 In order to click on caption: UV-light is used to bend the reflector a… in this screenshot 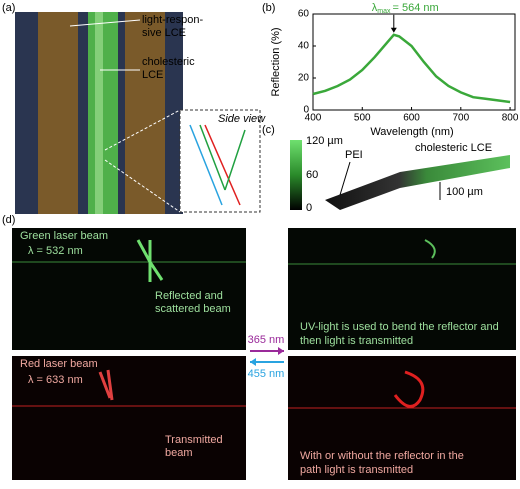, I will do `click(399, 327)`.